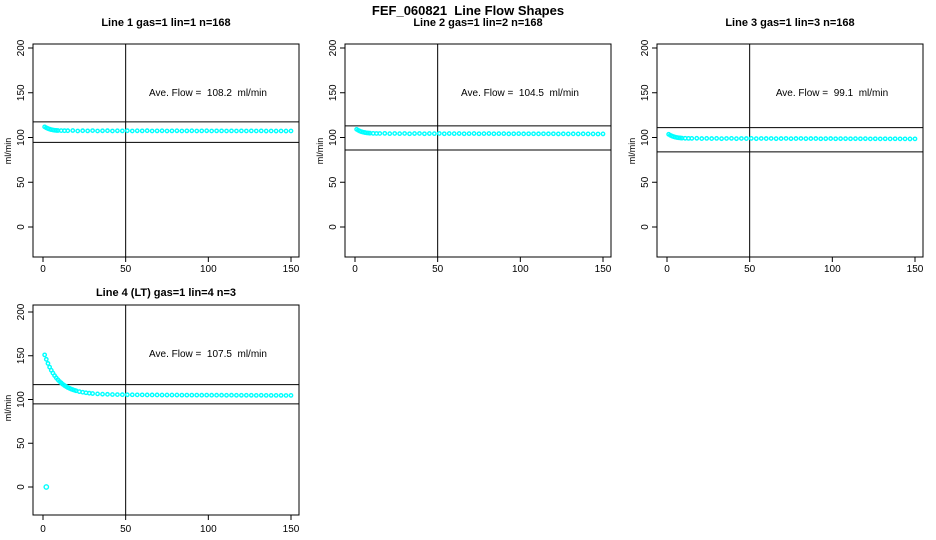  Describe the element at coordinates (46, 487) in the screenshot. I see `outlier-point` at that location.